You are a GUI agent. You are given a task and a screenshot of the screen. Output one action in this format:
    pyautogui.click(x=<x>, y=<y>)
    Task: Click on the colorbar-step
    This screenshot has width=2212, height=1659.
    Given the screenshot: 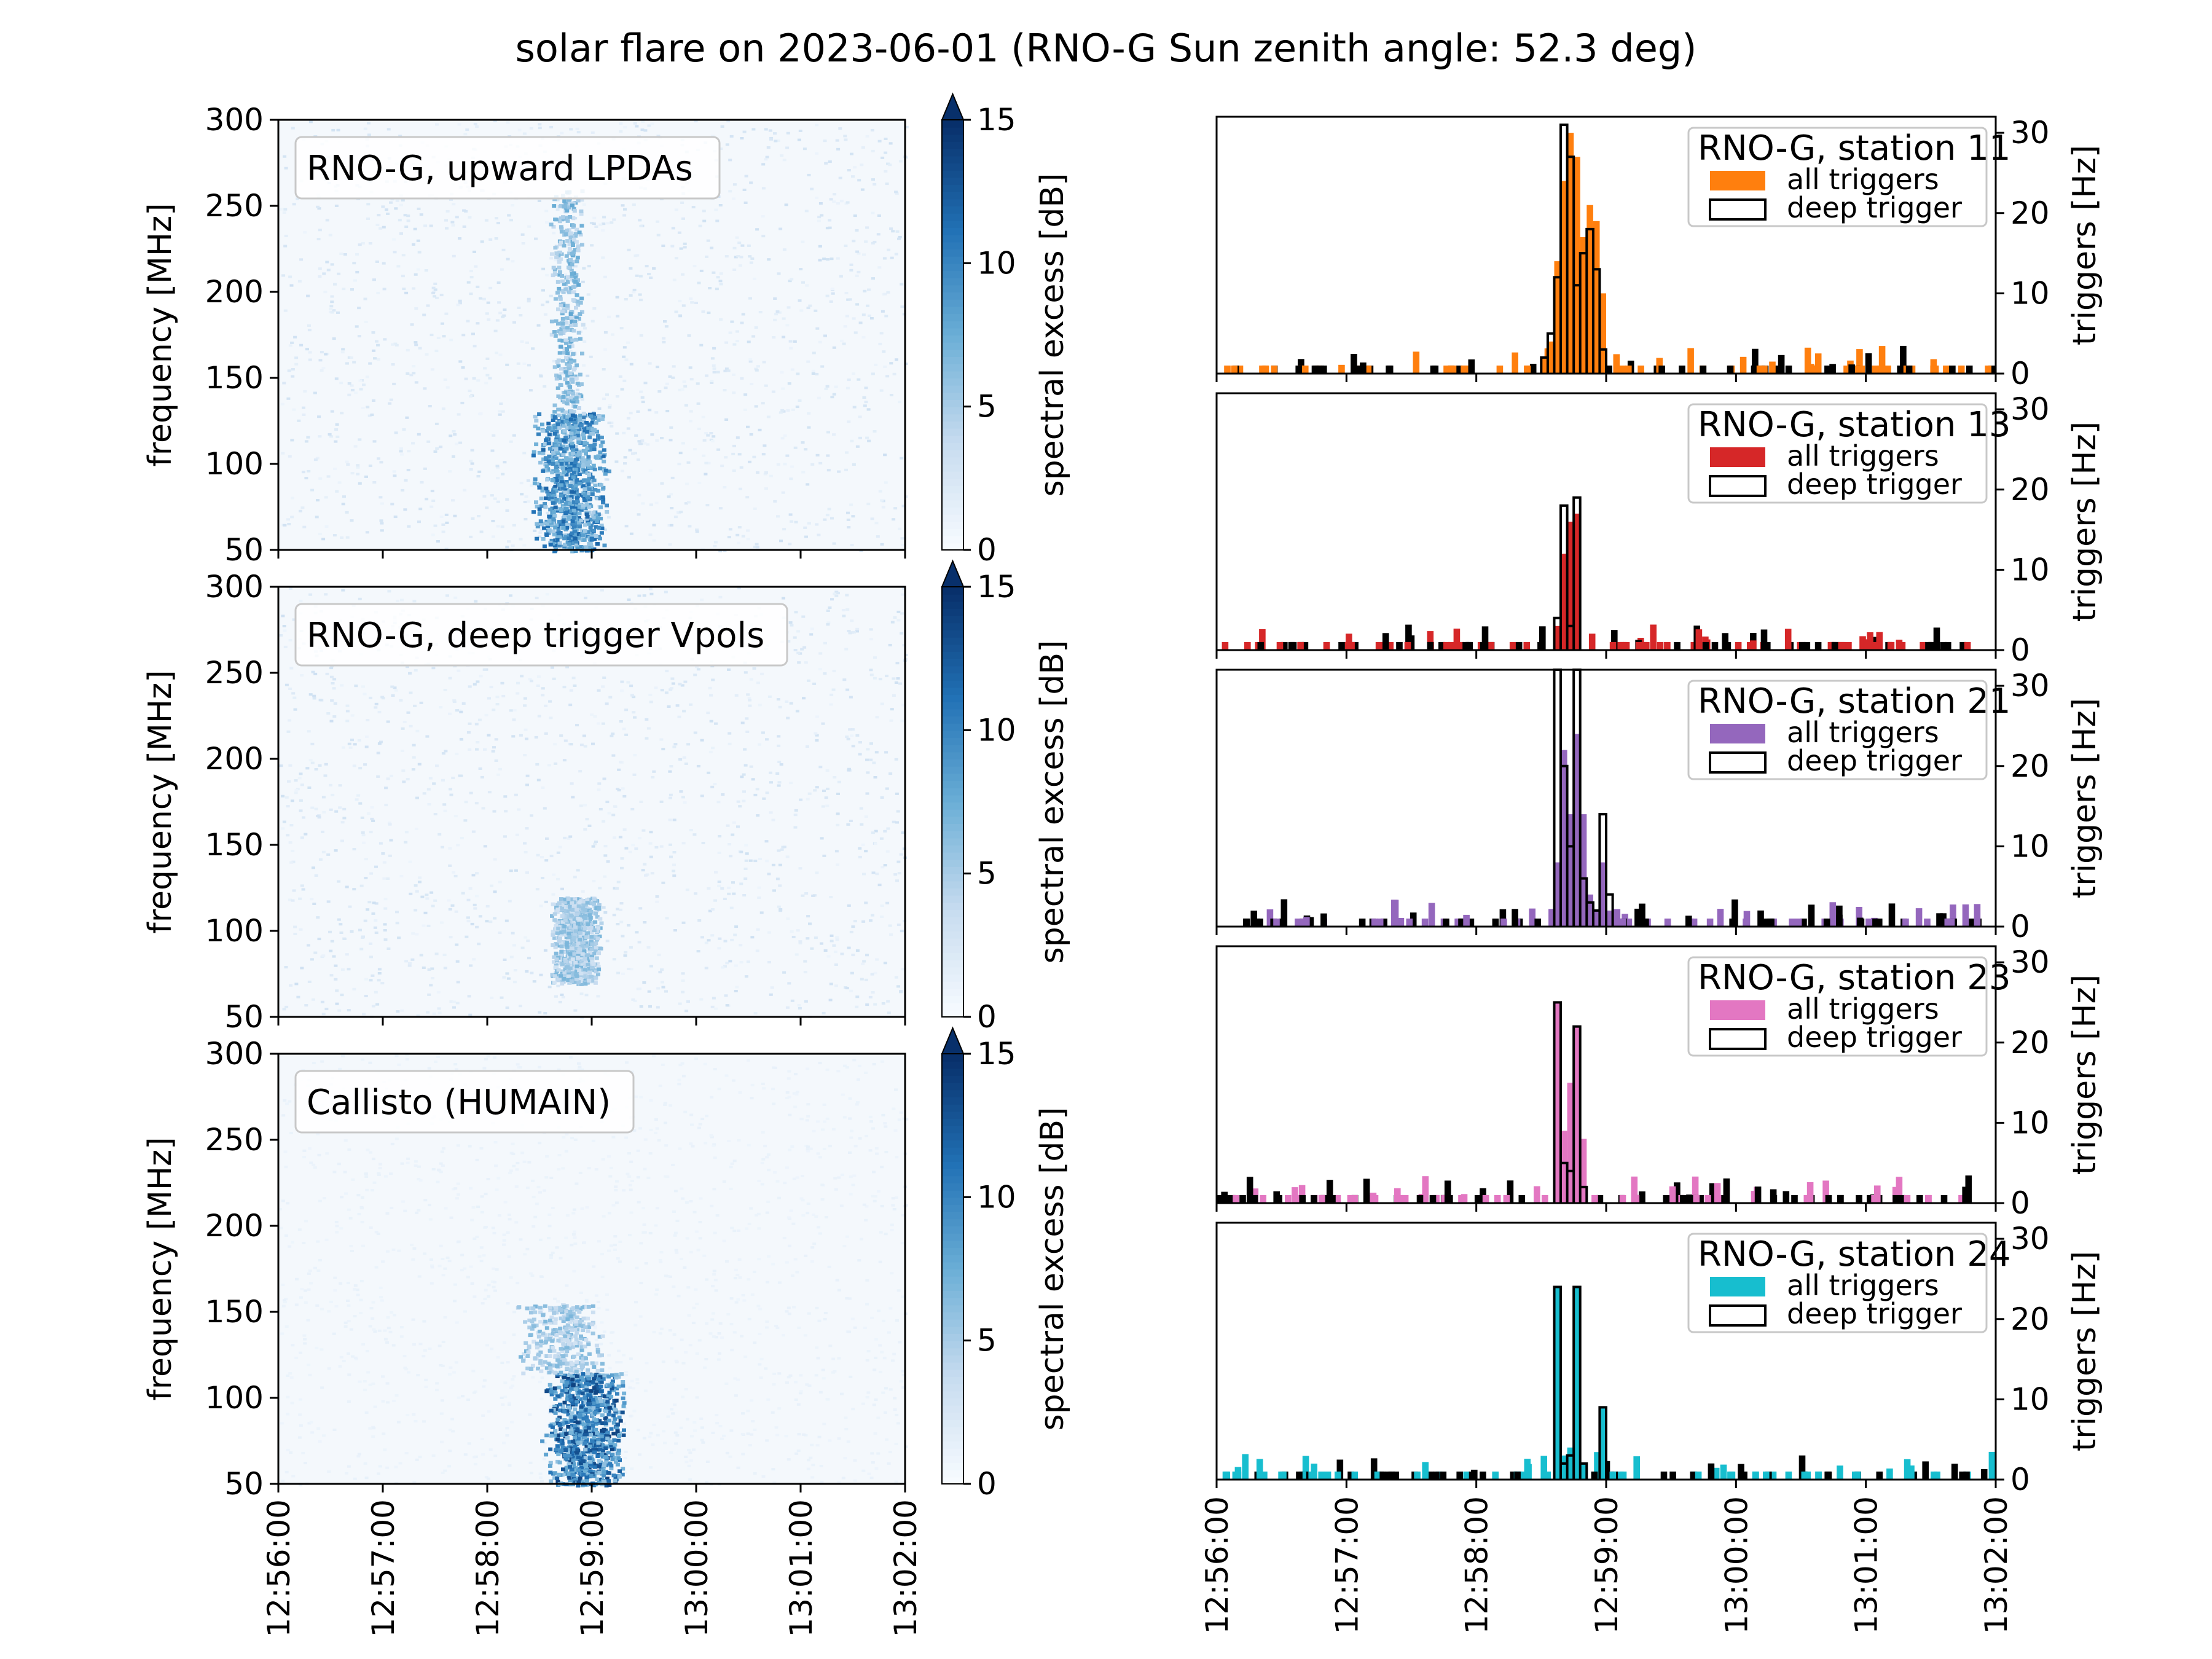 What is the action you would take?
    pyautogui.click(x=952, y=418)
    